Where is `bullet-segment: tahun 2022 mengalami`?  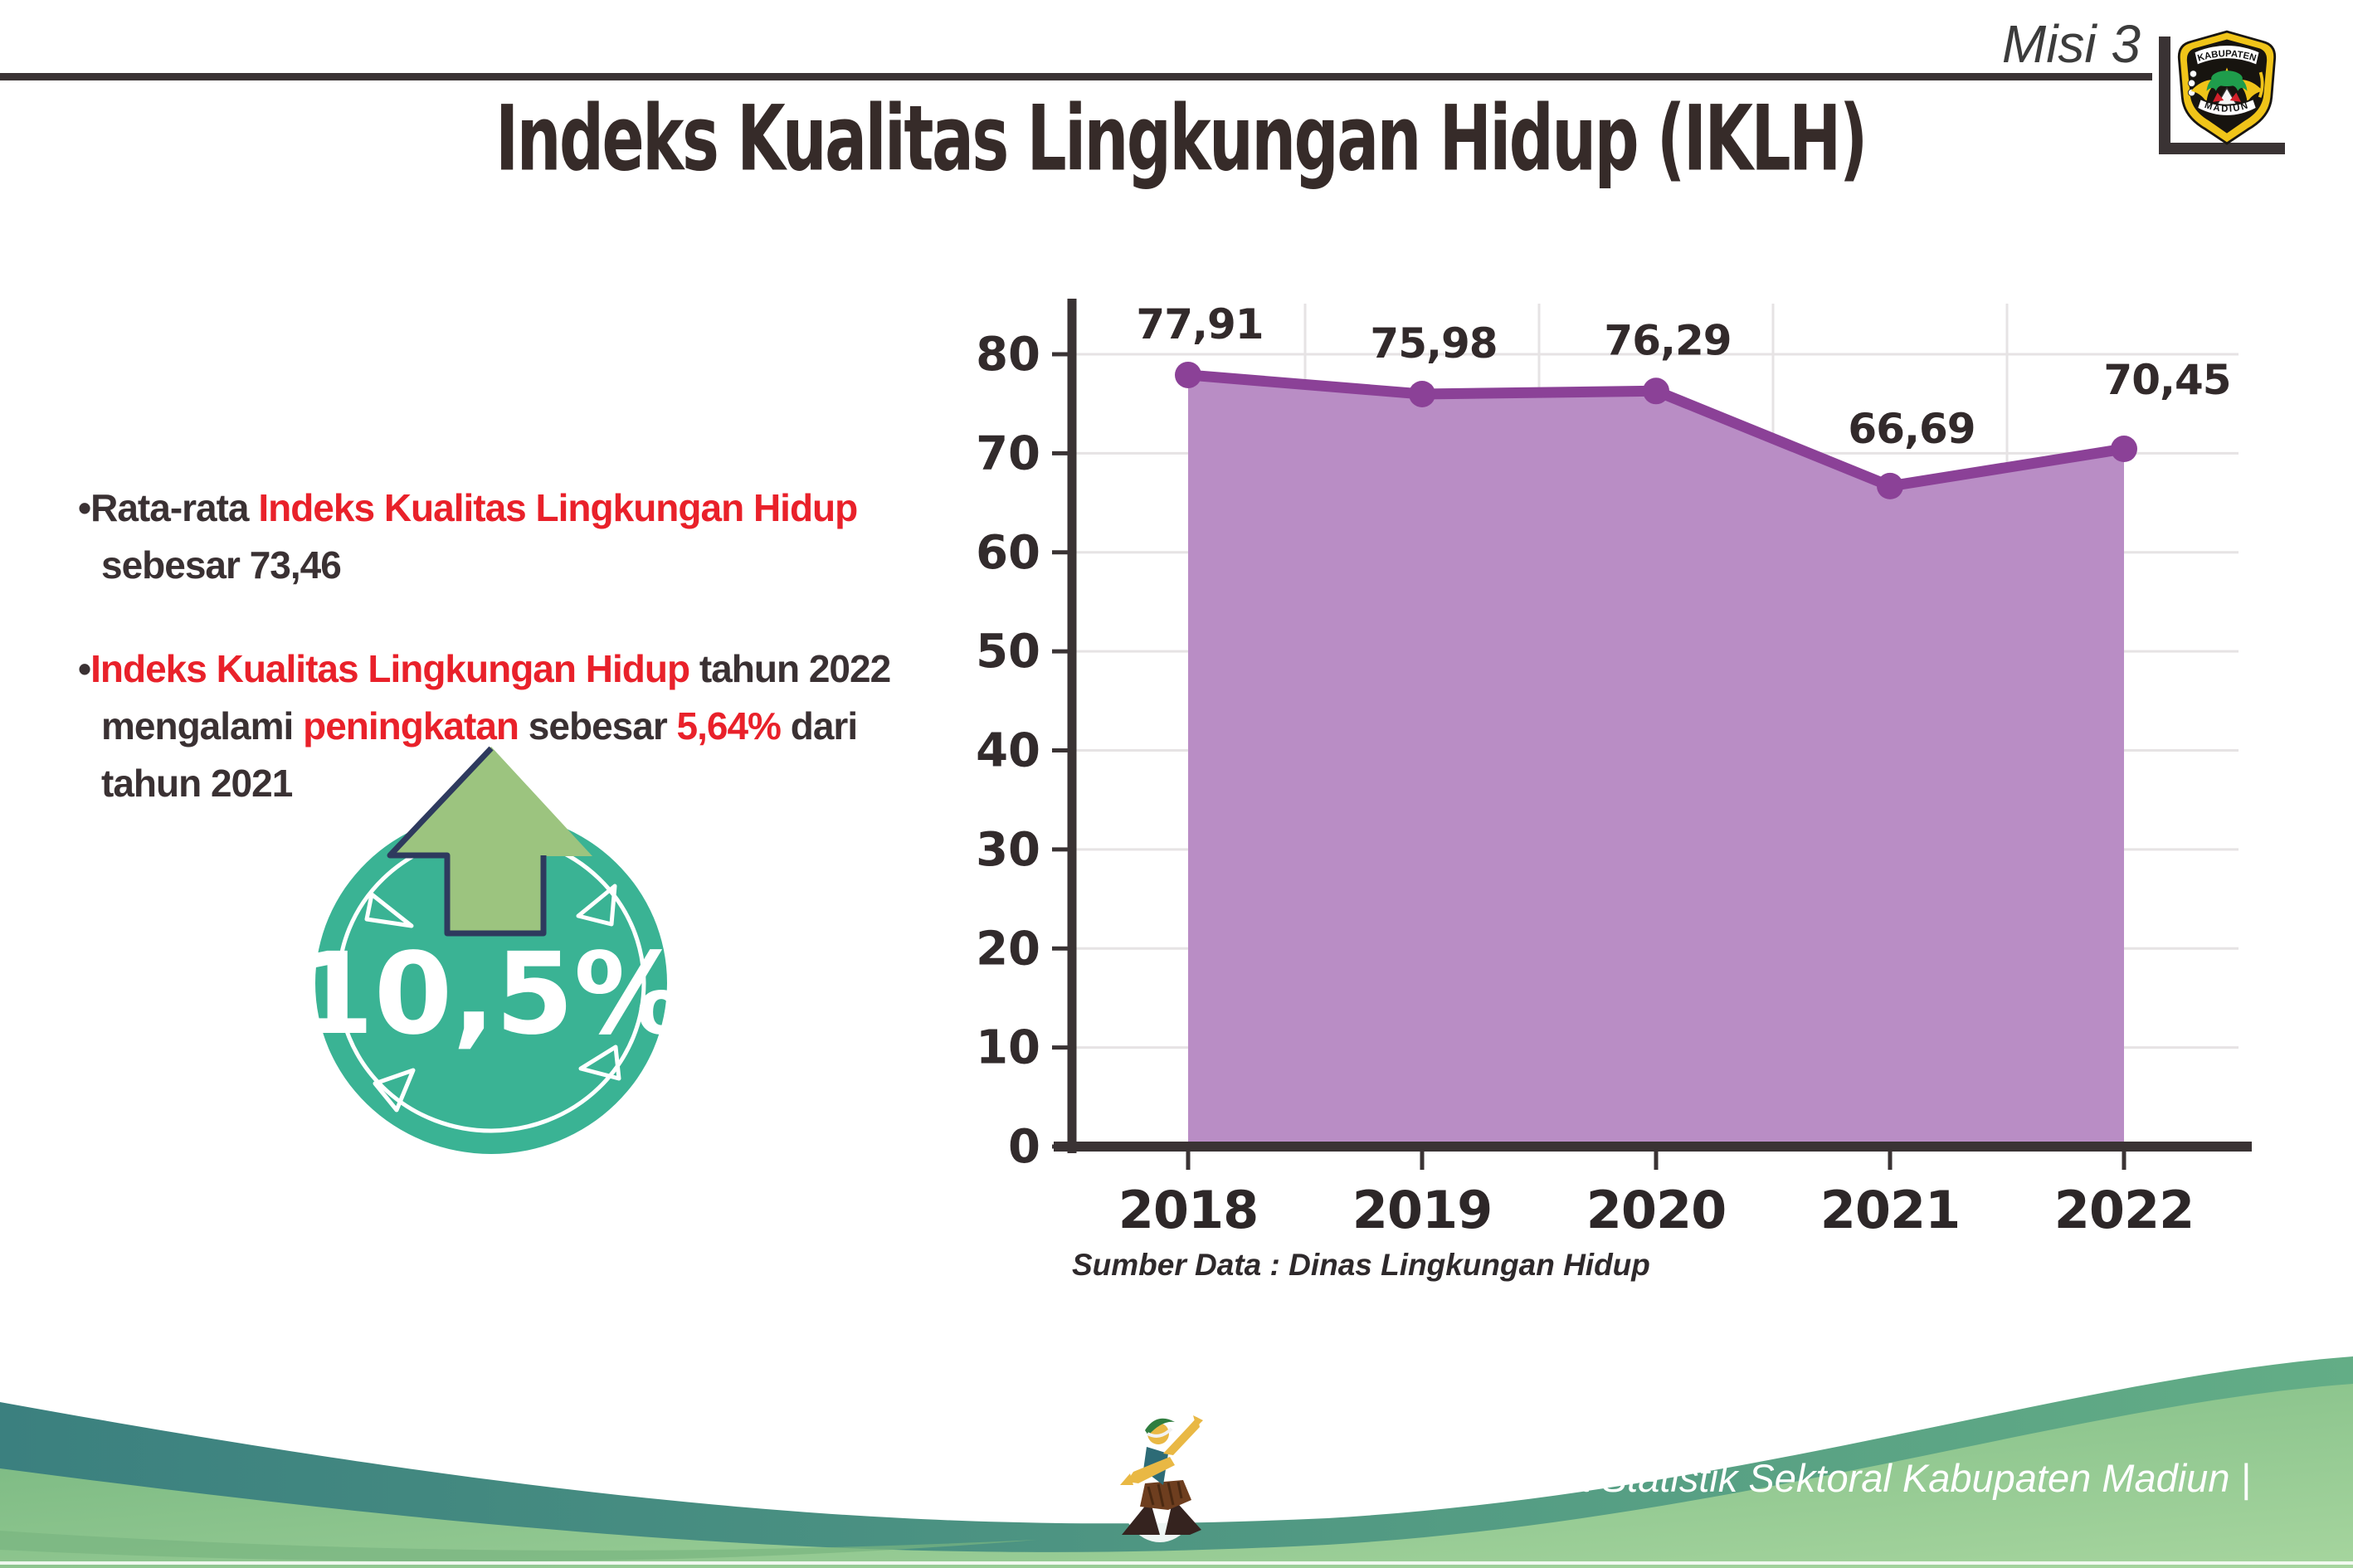
bullet-segment: tahun 2022 mengalami is located at coordinates (496, 697).